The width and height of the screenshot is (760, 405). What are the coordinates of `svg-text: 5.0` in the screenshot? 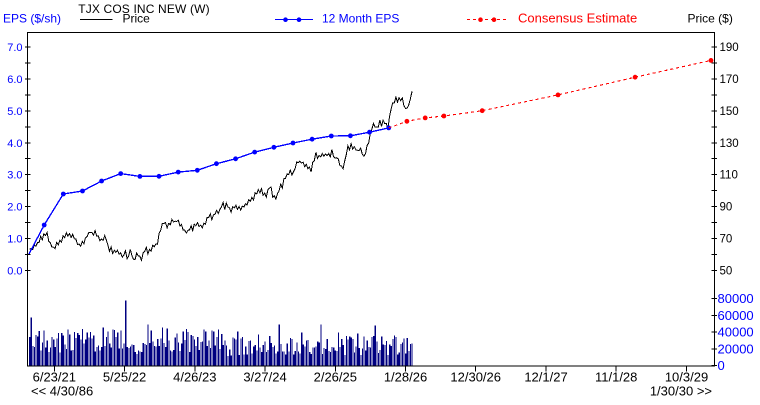 It's located at (14, 112).